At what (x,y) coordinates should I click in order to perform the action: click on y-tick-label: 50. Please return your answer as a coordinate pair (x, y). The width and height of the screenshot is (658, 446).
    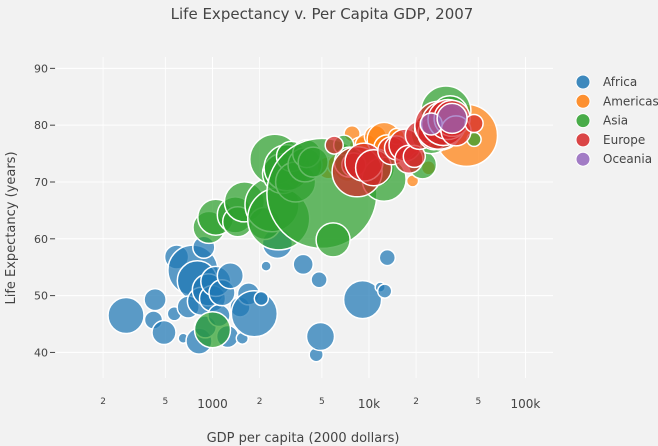
    Looking at the image, I should click on (41, 296).